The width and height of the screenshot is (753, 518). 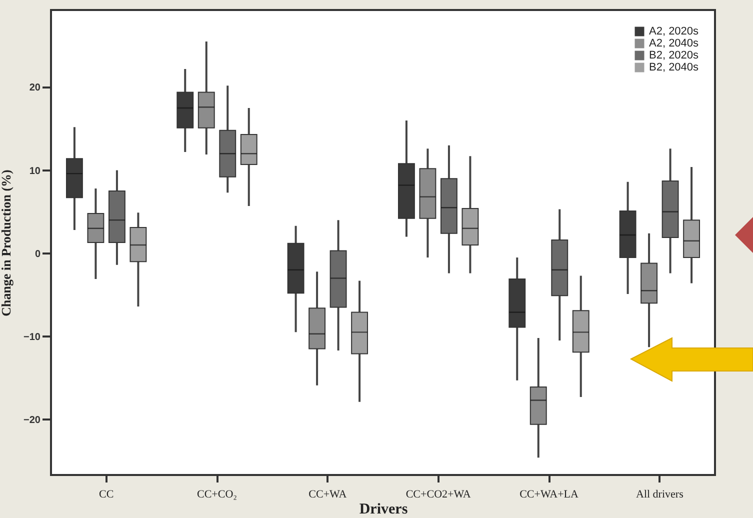 I want to click on y-tick-label: 0, so click(x=37, y=254).